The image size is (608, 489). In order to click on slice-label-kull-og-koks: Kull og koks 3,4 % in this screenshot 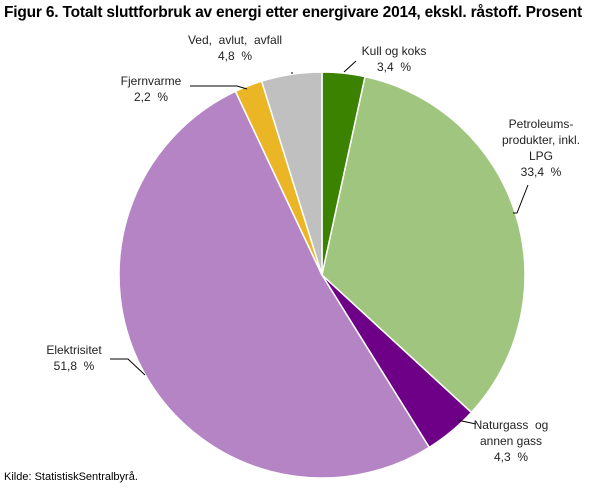, I will do `click(394, 59)`.